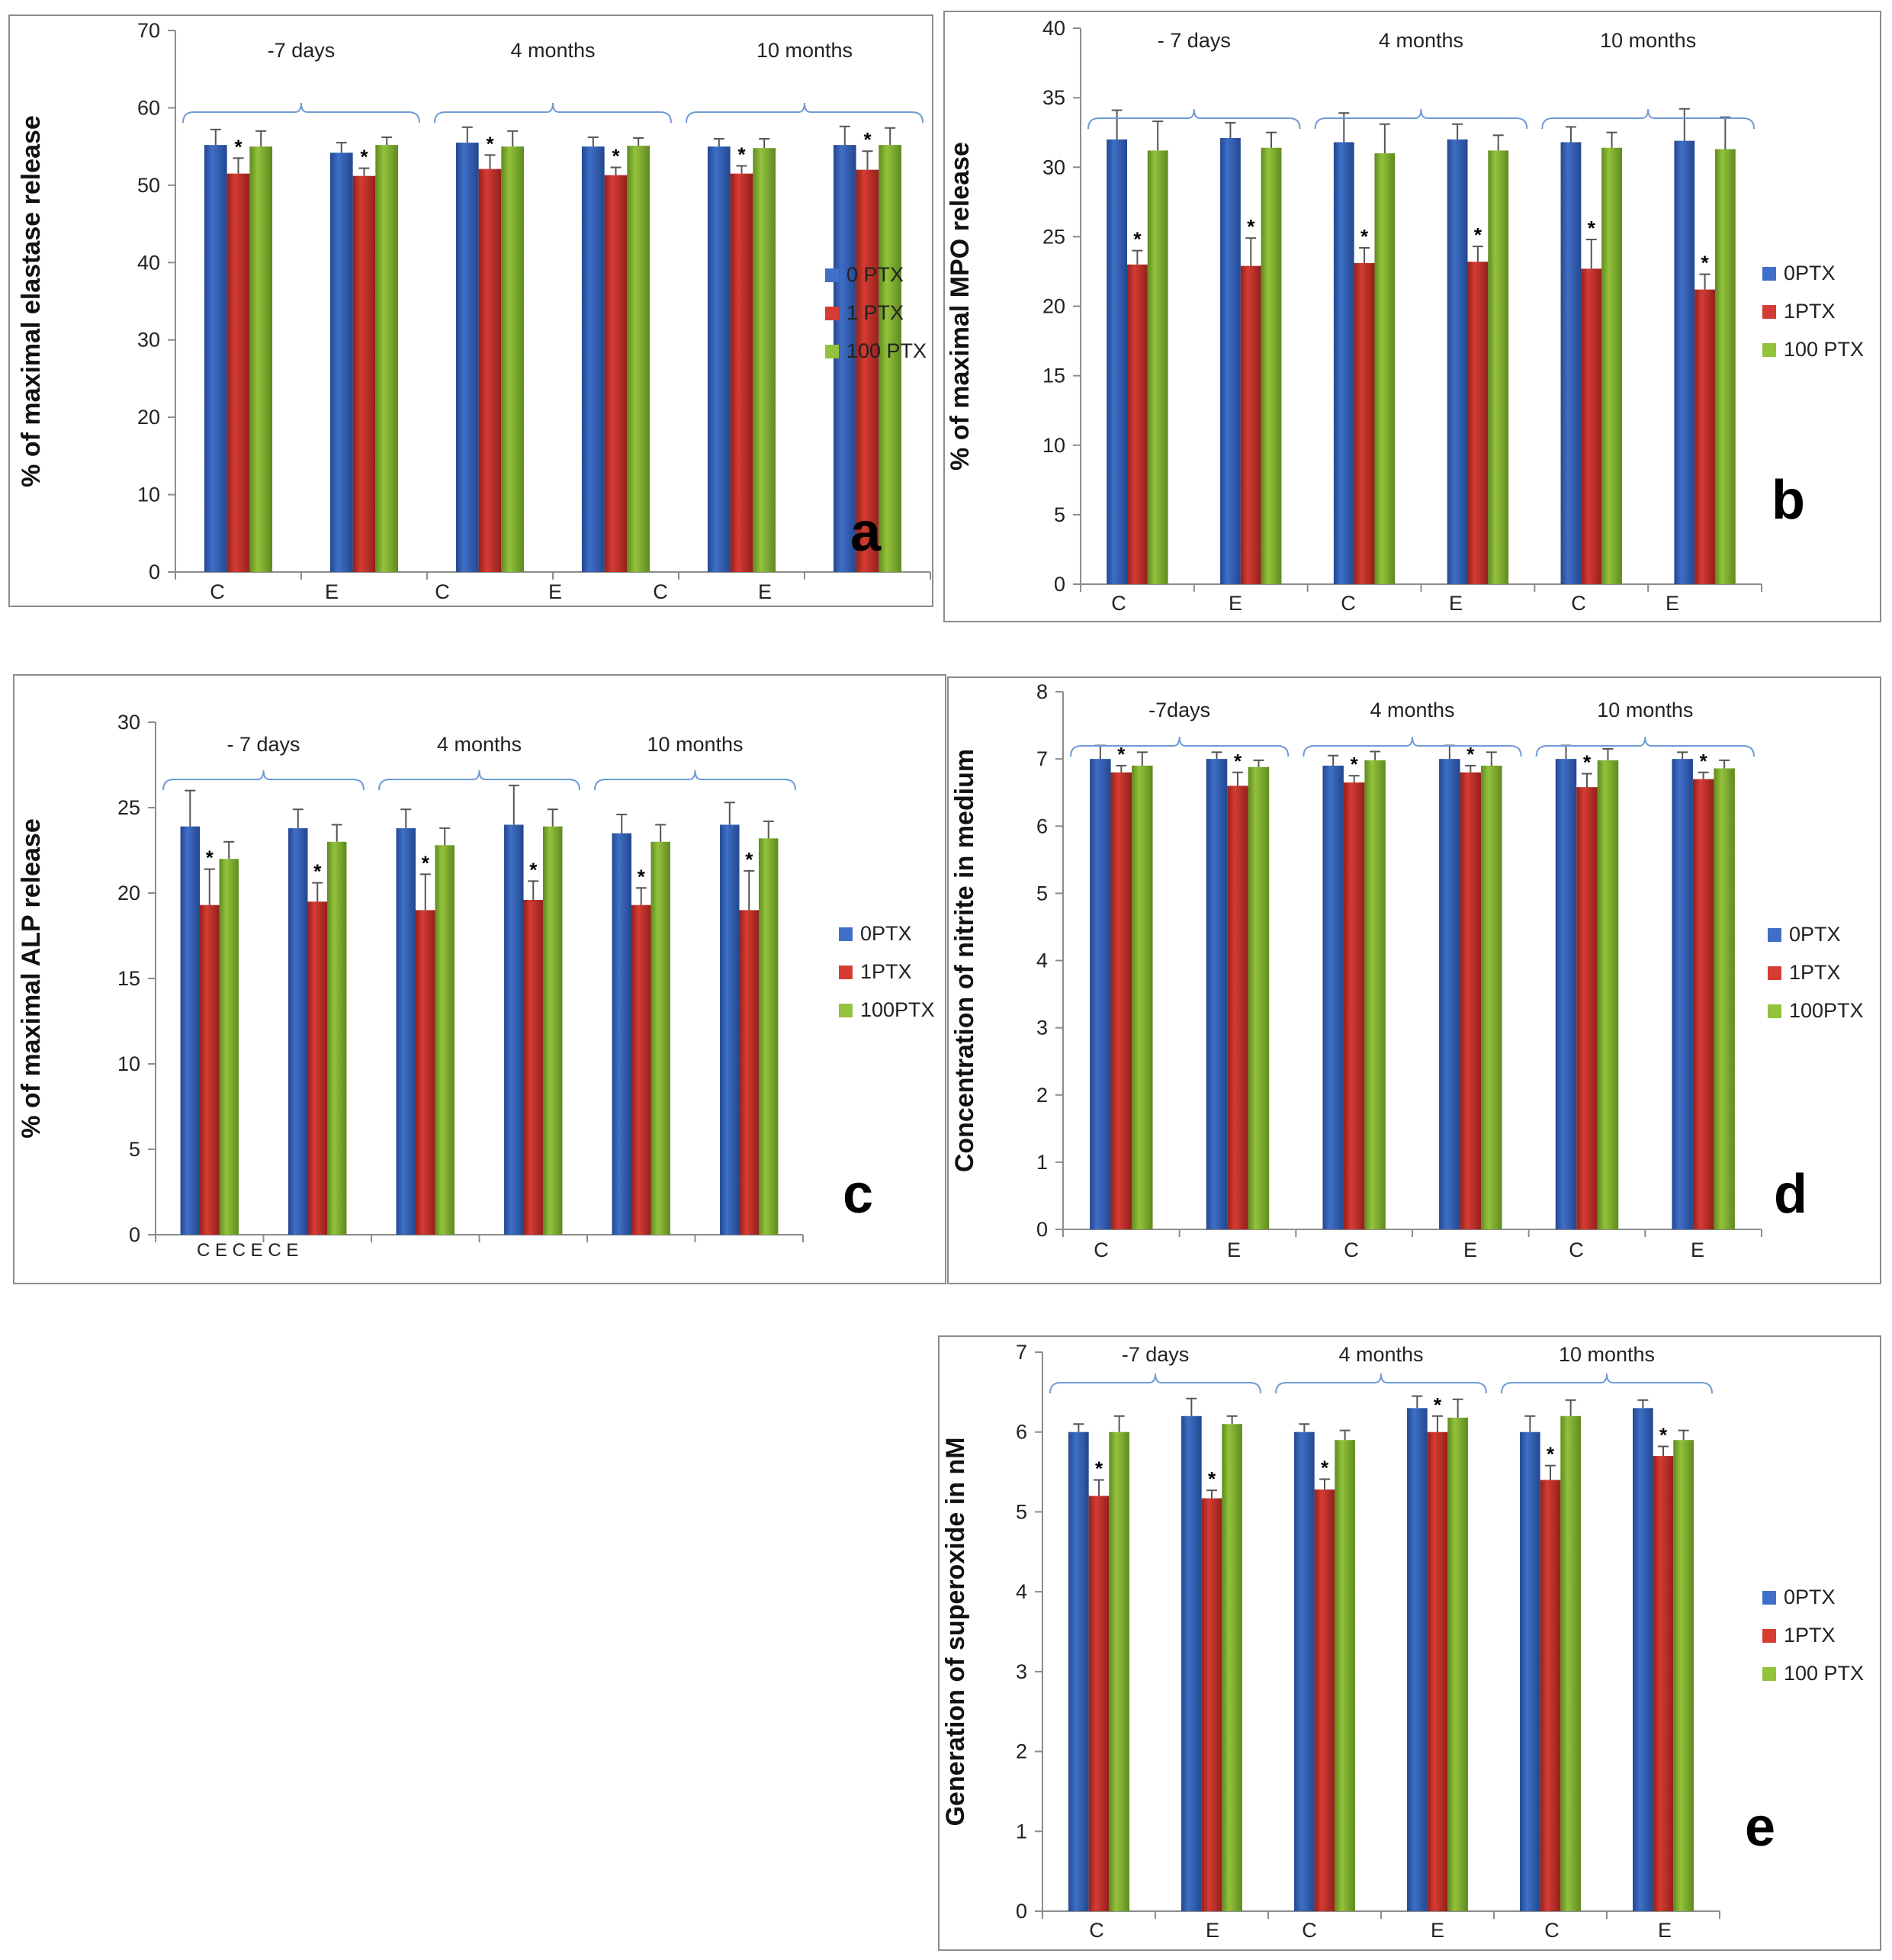  I want to click on y-tick-label: 20, so click(1053, 306).